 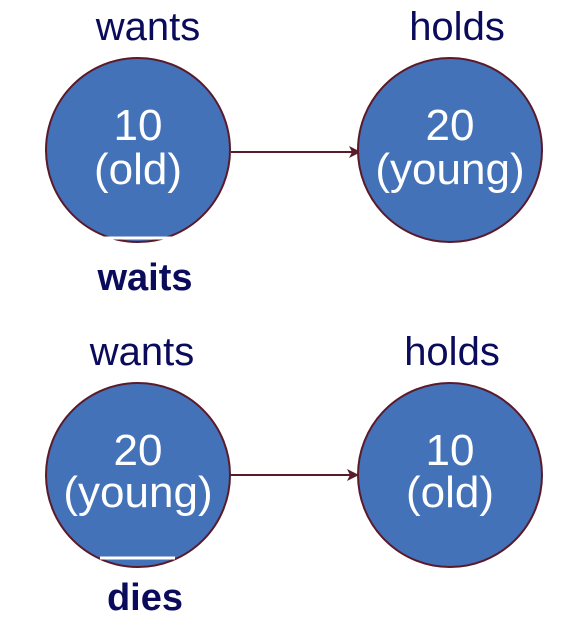 I want to click on scenario-1-right-node-age: (young), so click(x=449, y=169).